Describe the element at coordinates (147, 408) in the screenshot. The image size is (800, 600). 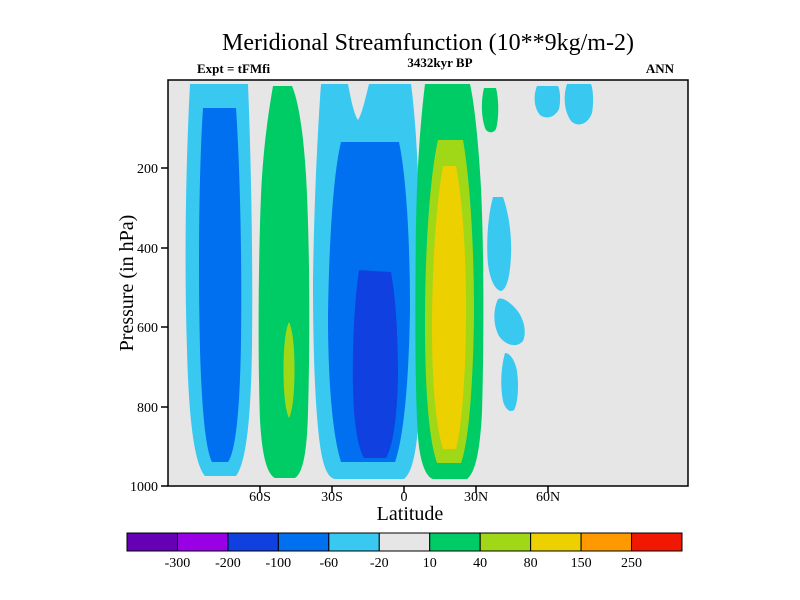
I see `y-tick-label: 800` at that location.